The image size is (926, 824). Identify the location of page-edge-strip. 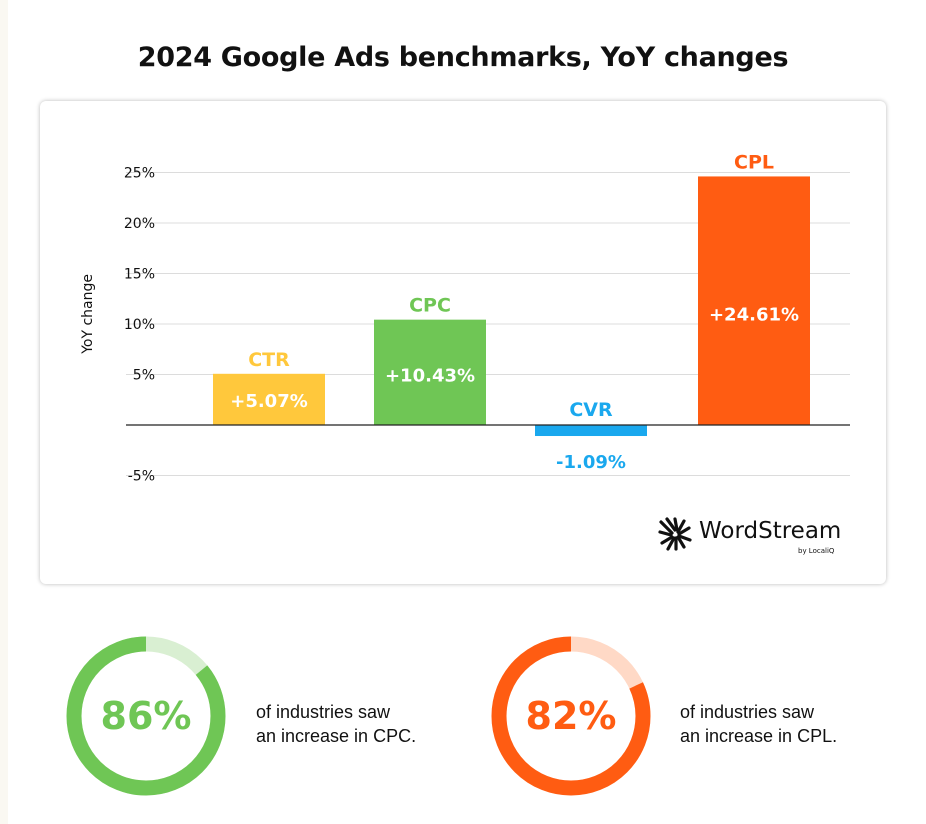
(4, 412).